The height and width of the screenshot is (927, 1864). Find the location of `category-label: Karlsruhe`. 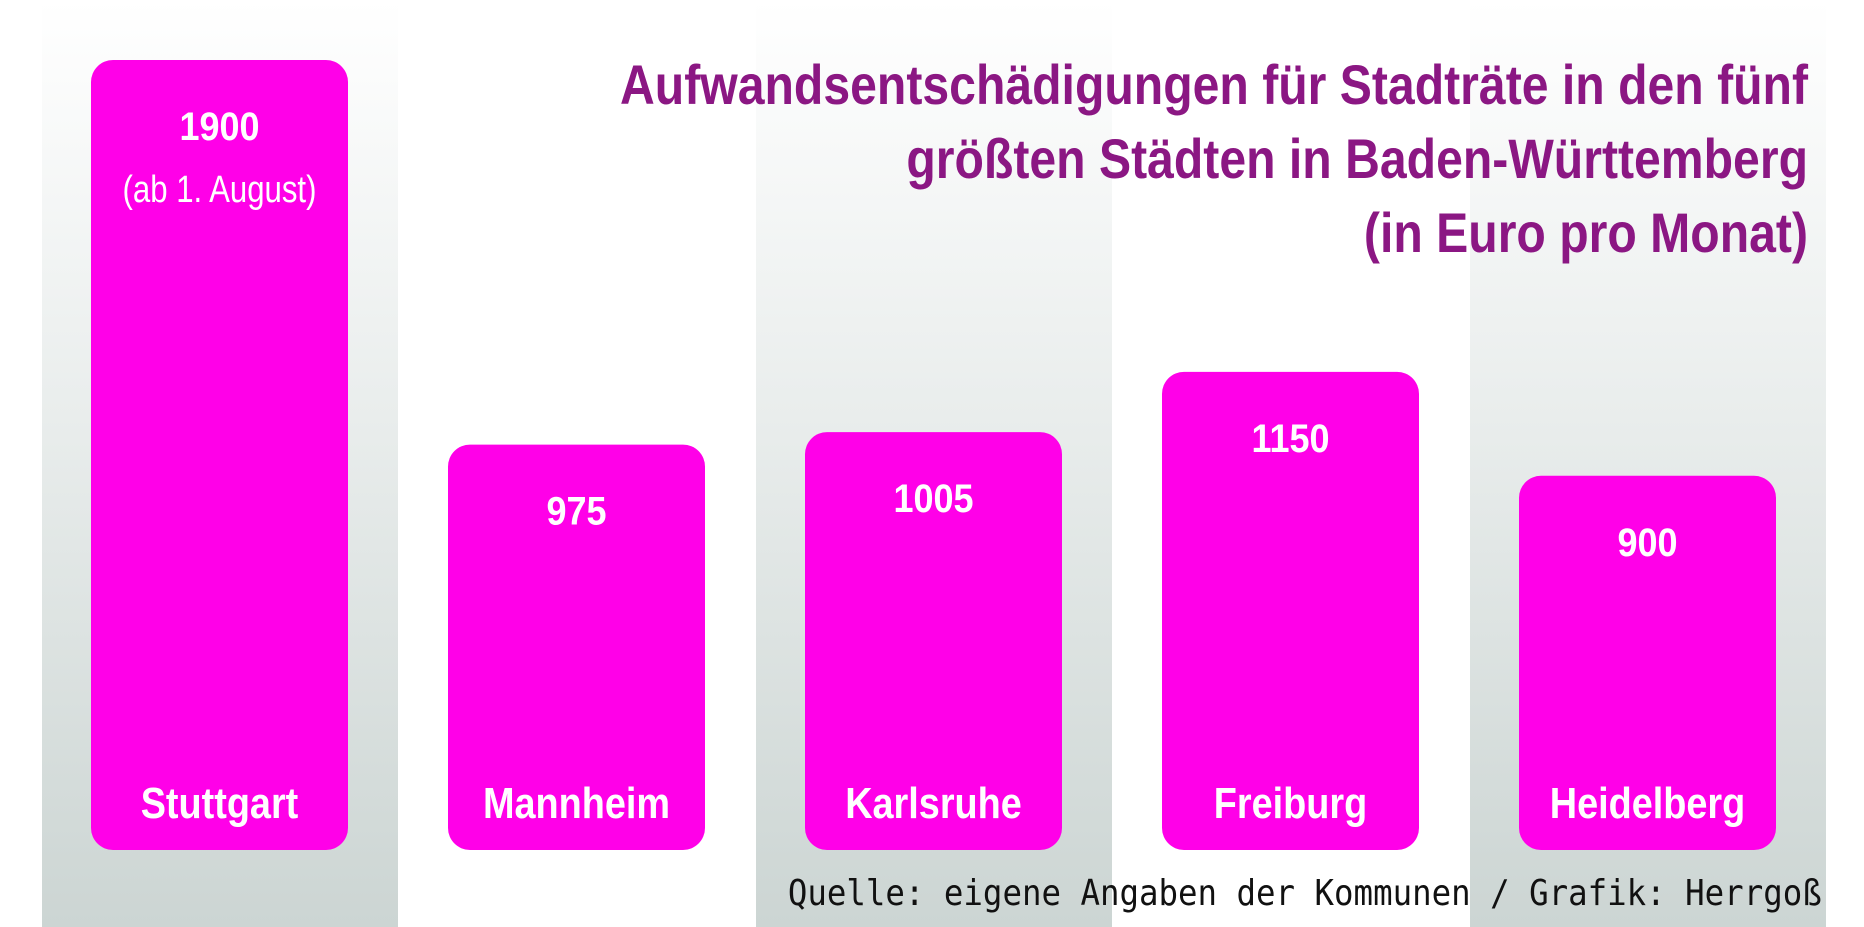

category-label: Karlsruhe is located at coordinates (933, 802).